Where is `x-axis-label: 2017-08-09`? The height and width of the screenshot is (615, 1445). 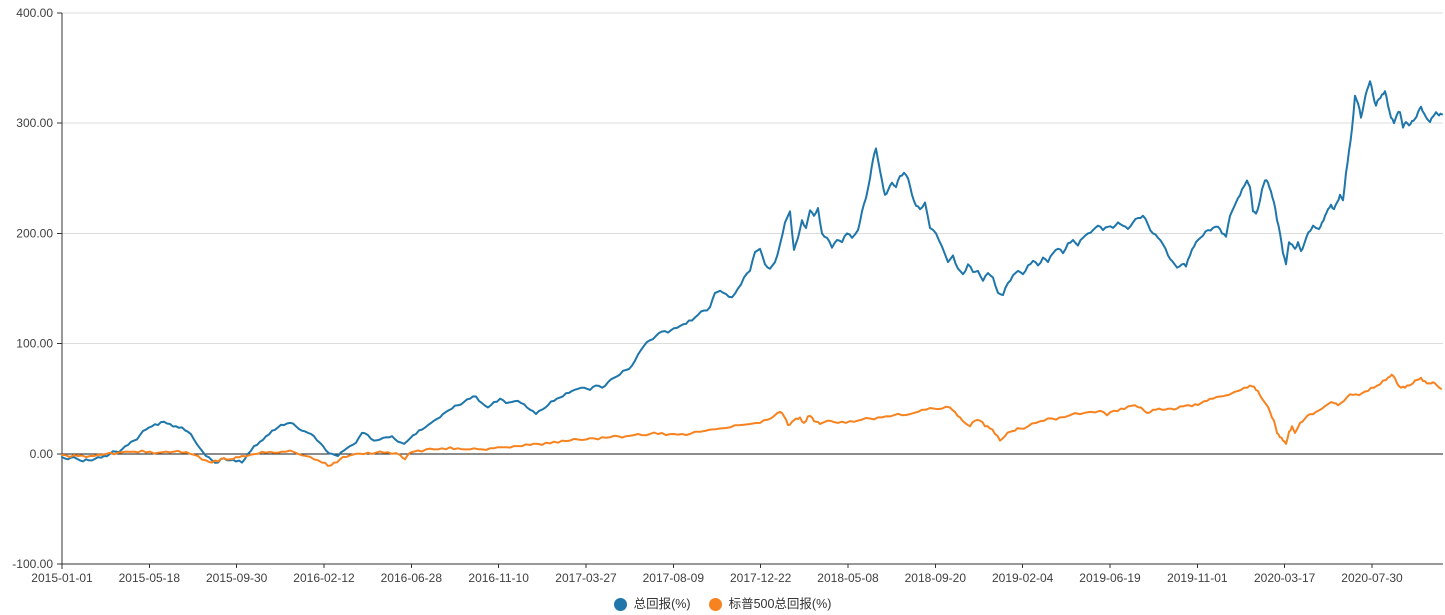 x-axis-label: 2017-08-09 is located at coordinates (674, 578).